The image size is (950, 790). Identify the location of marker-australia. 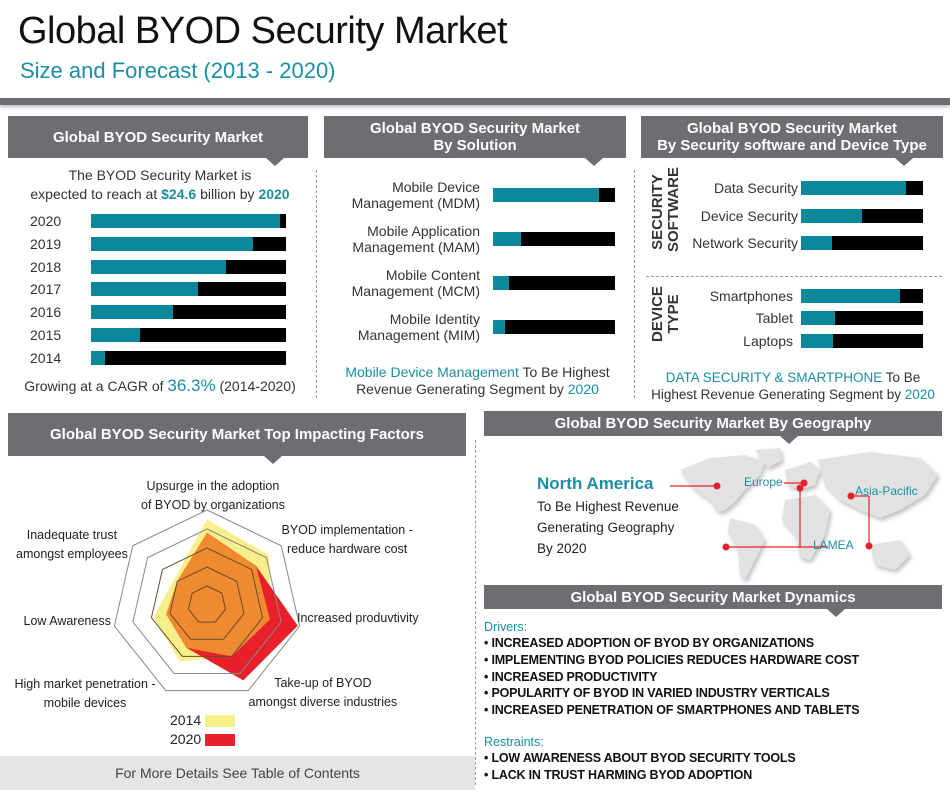
(869, 546).